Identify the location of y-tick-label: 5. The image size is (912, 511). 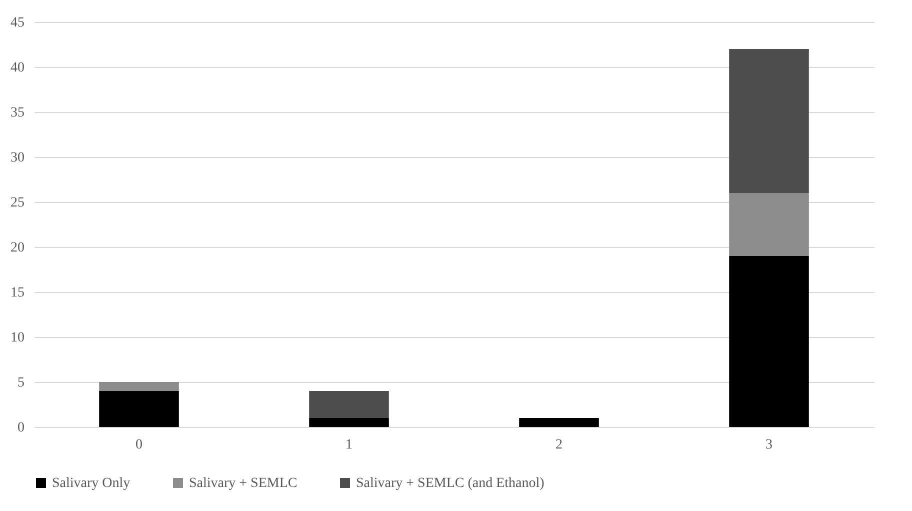
(21, 383).